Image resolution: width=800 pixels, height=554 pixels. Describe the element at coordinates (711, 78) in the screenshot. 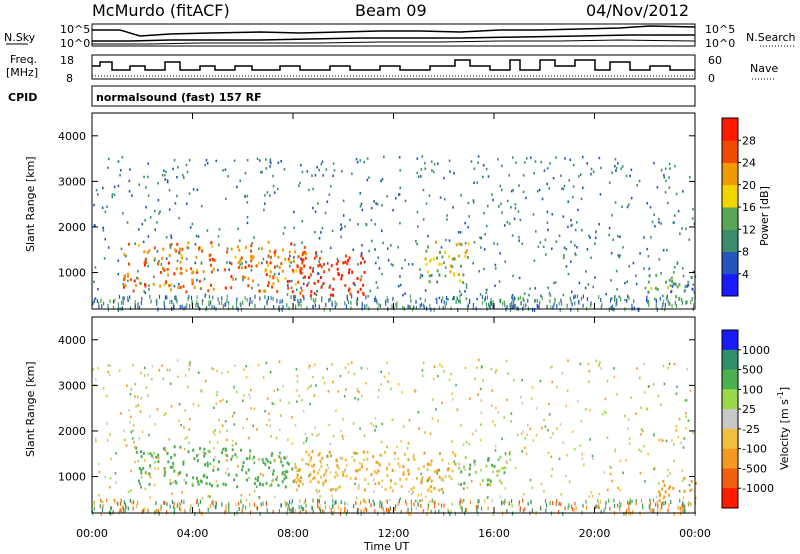

I see `freq-right-tick-bottom: 0` at that location.